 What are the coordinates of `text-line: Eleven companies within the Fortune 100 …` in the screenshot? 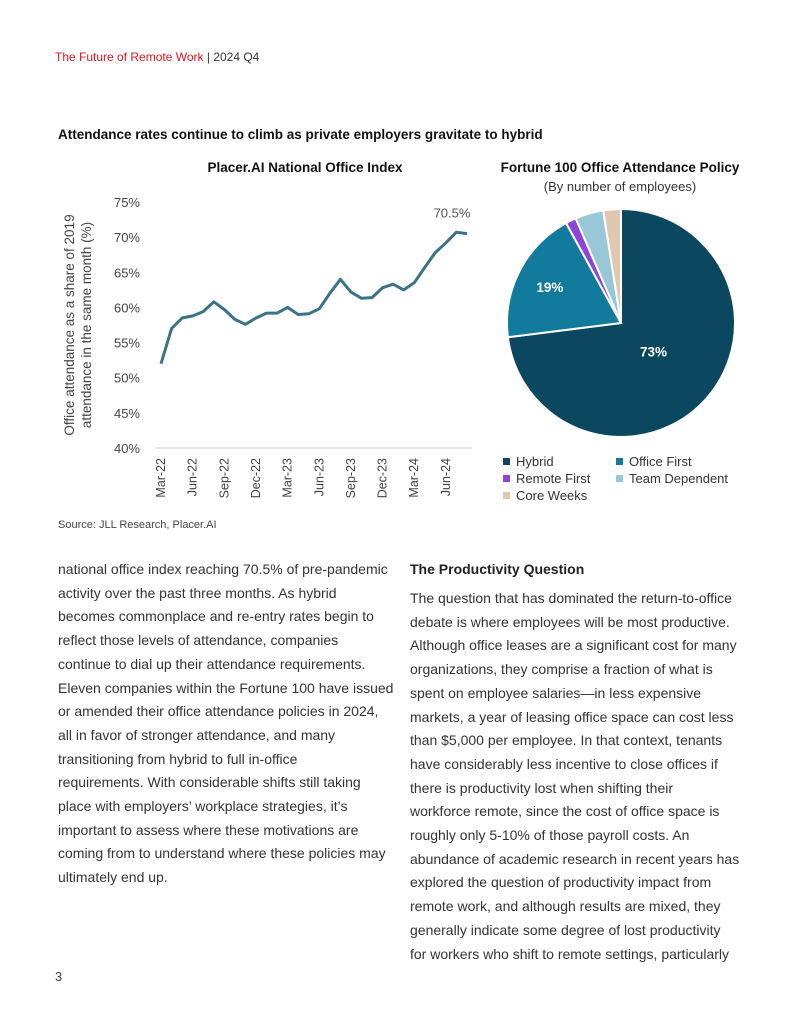 It's located at (226, 687).